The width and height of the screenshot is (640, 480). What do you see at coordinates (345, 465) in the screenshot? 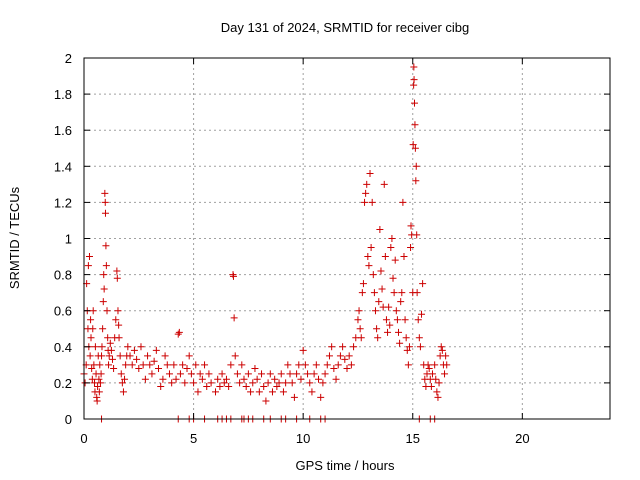
I see `x-axis-label: GPS time / hours` at bounding box center [345, 465].